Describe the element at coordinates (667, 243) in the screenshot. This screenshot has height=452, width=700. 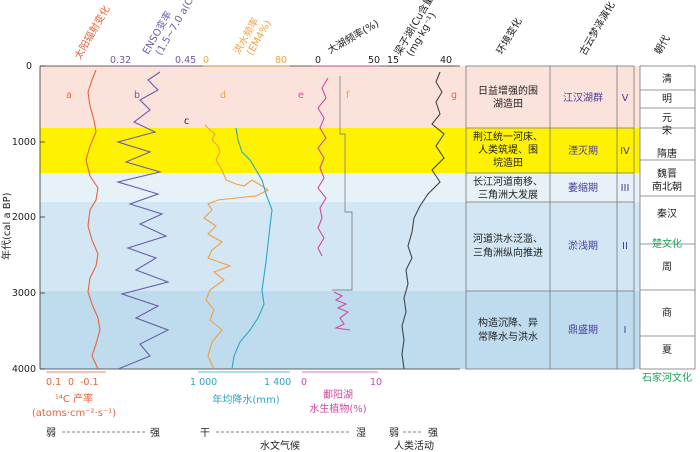
I see `culture-chu: 楚文化` at that location.